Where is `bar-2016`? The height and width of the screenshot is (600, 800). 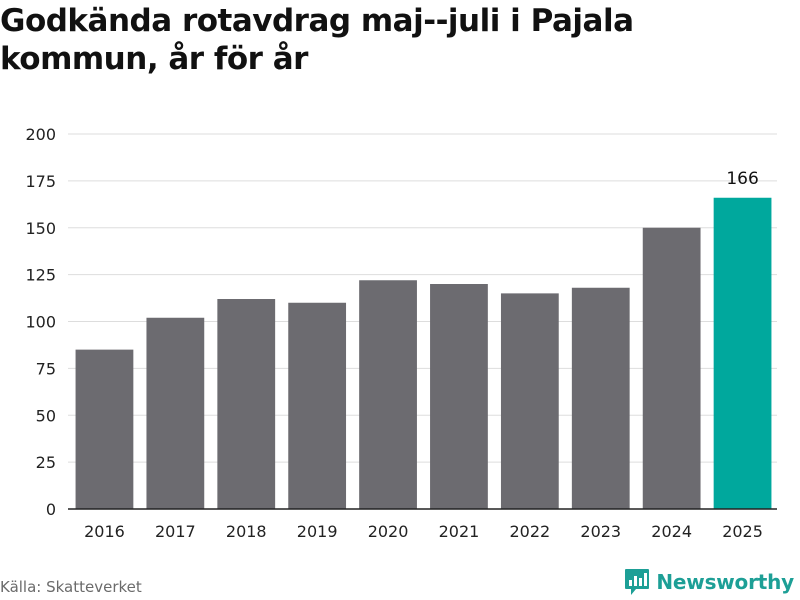
bar-2016 is located at coordinates (104, 429).